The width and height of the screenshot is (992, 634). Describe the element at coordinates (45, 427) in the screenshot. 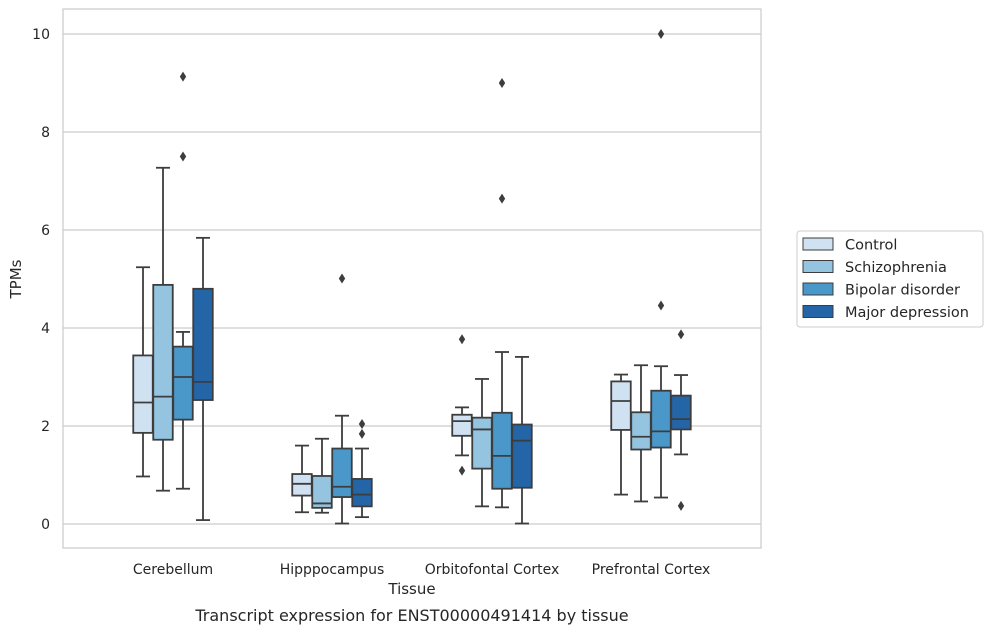

I see `y-tick-label: 2` at that location.